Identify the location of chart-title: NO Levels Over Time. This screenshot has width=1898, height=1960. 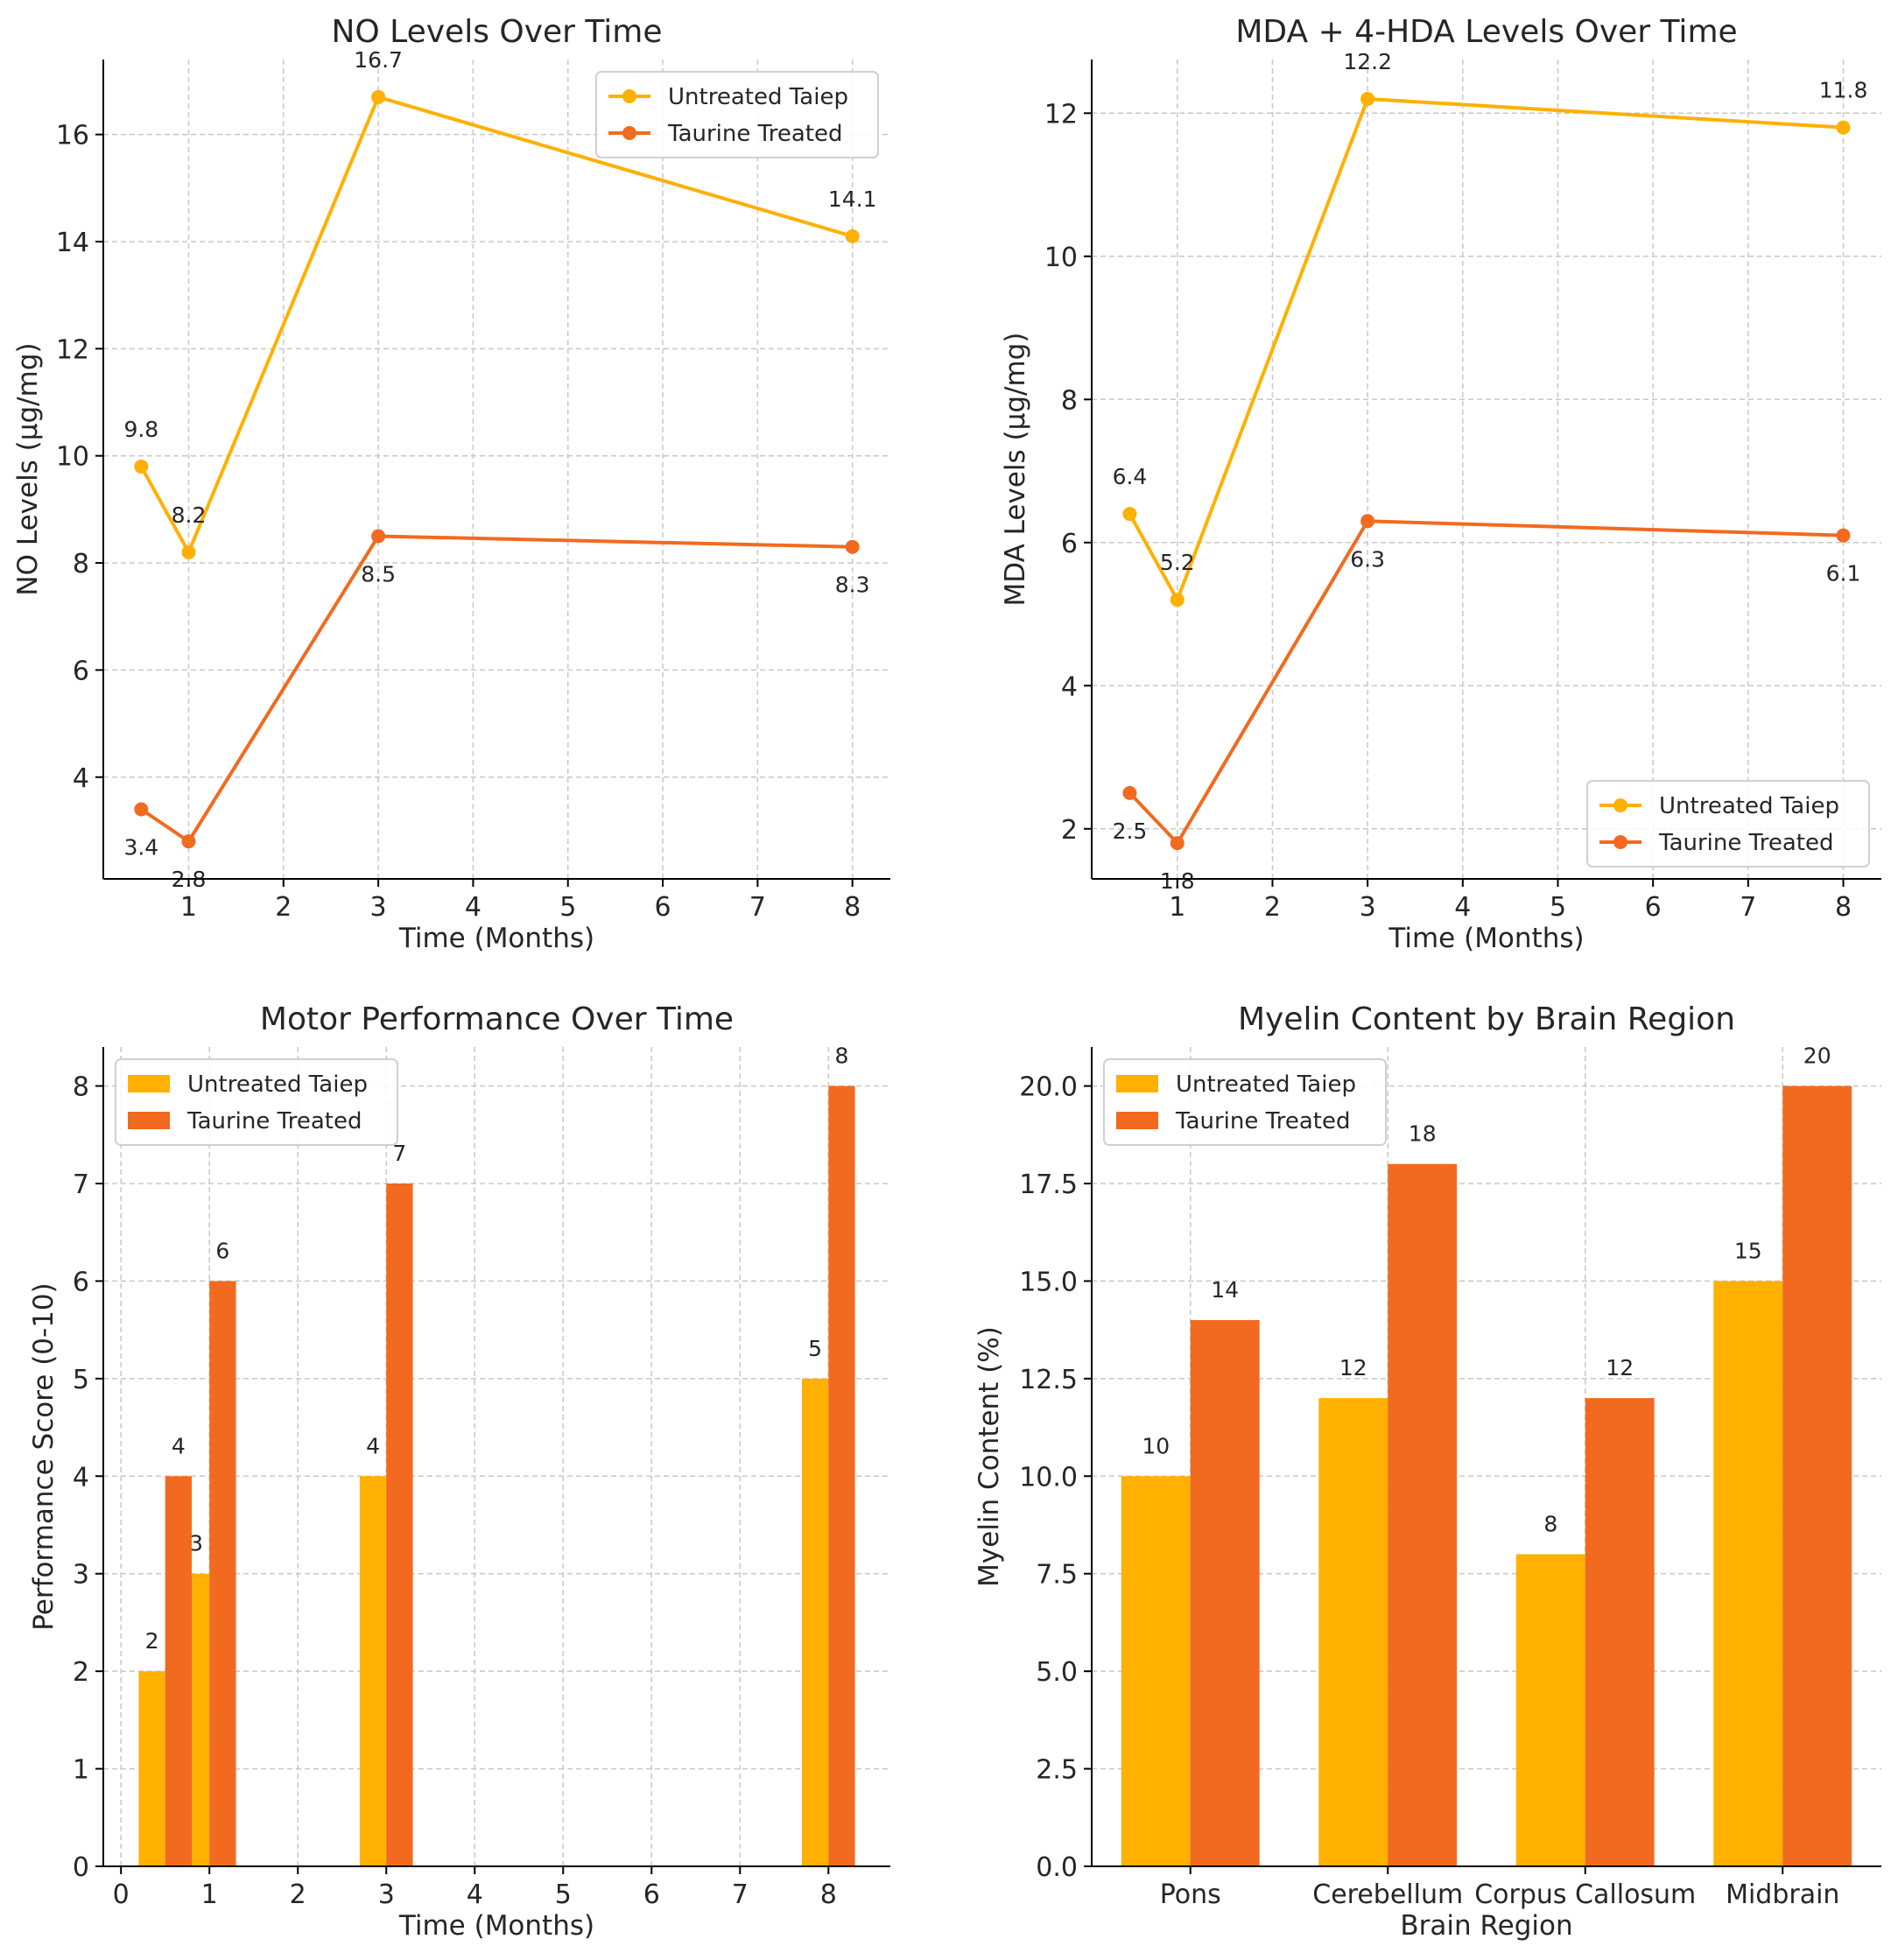
(496, 32).